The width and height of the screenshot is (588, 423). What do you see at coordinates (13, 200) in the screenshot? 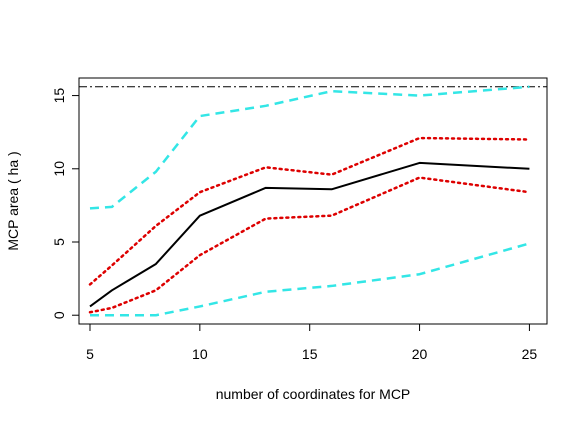
I see `y-axis-title: MCP area ( ha )` at bounding box center [13, 200].